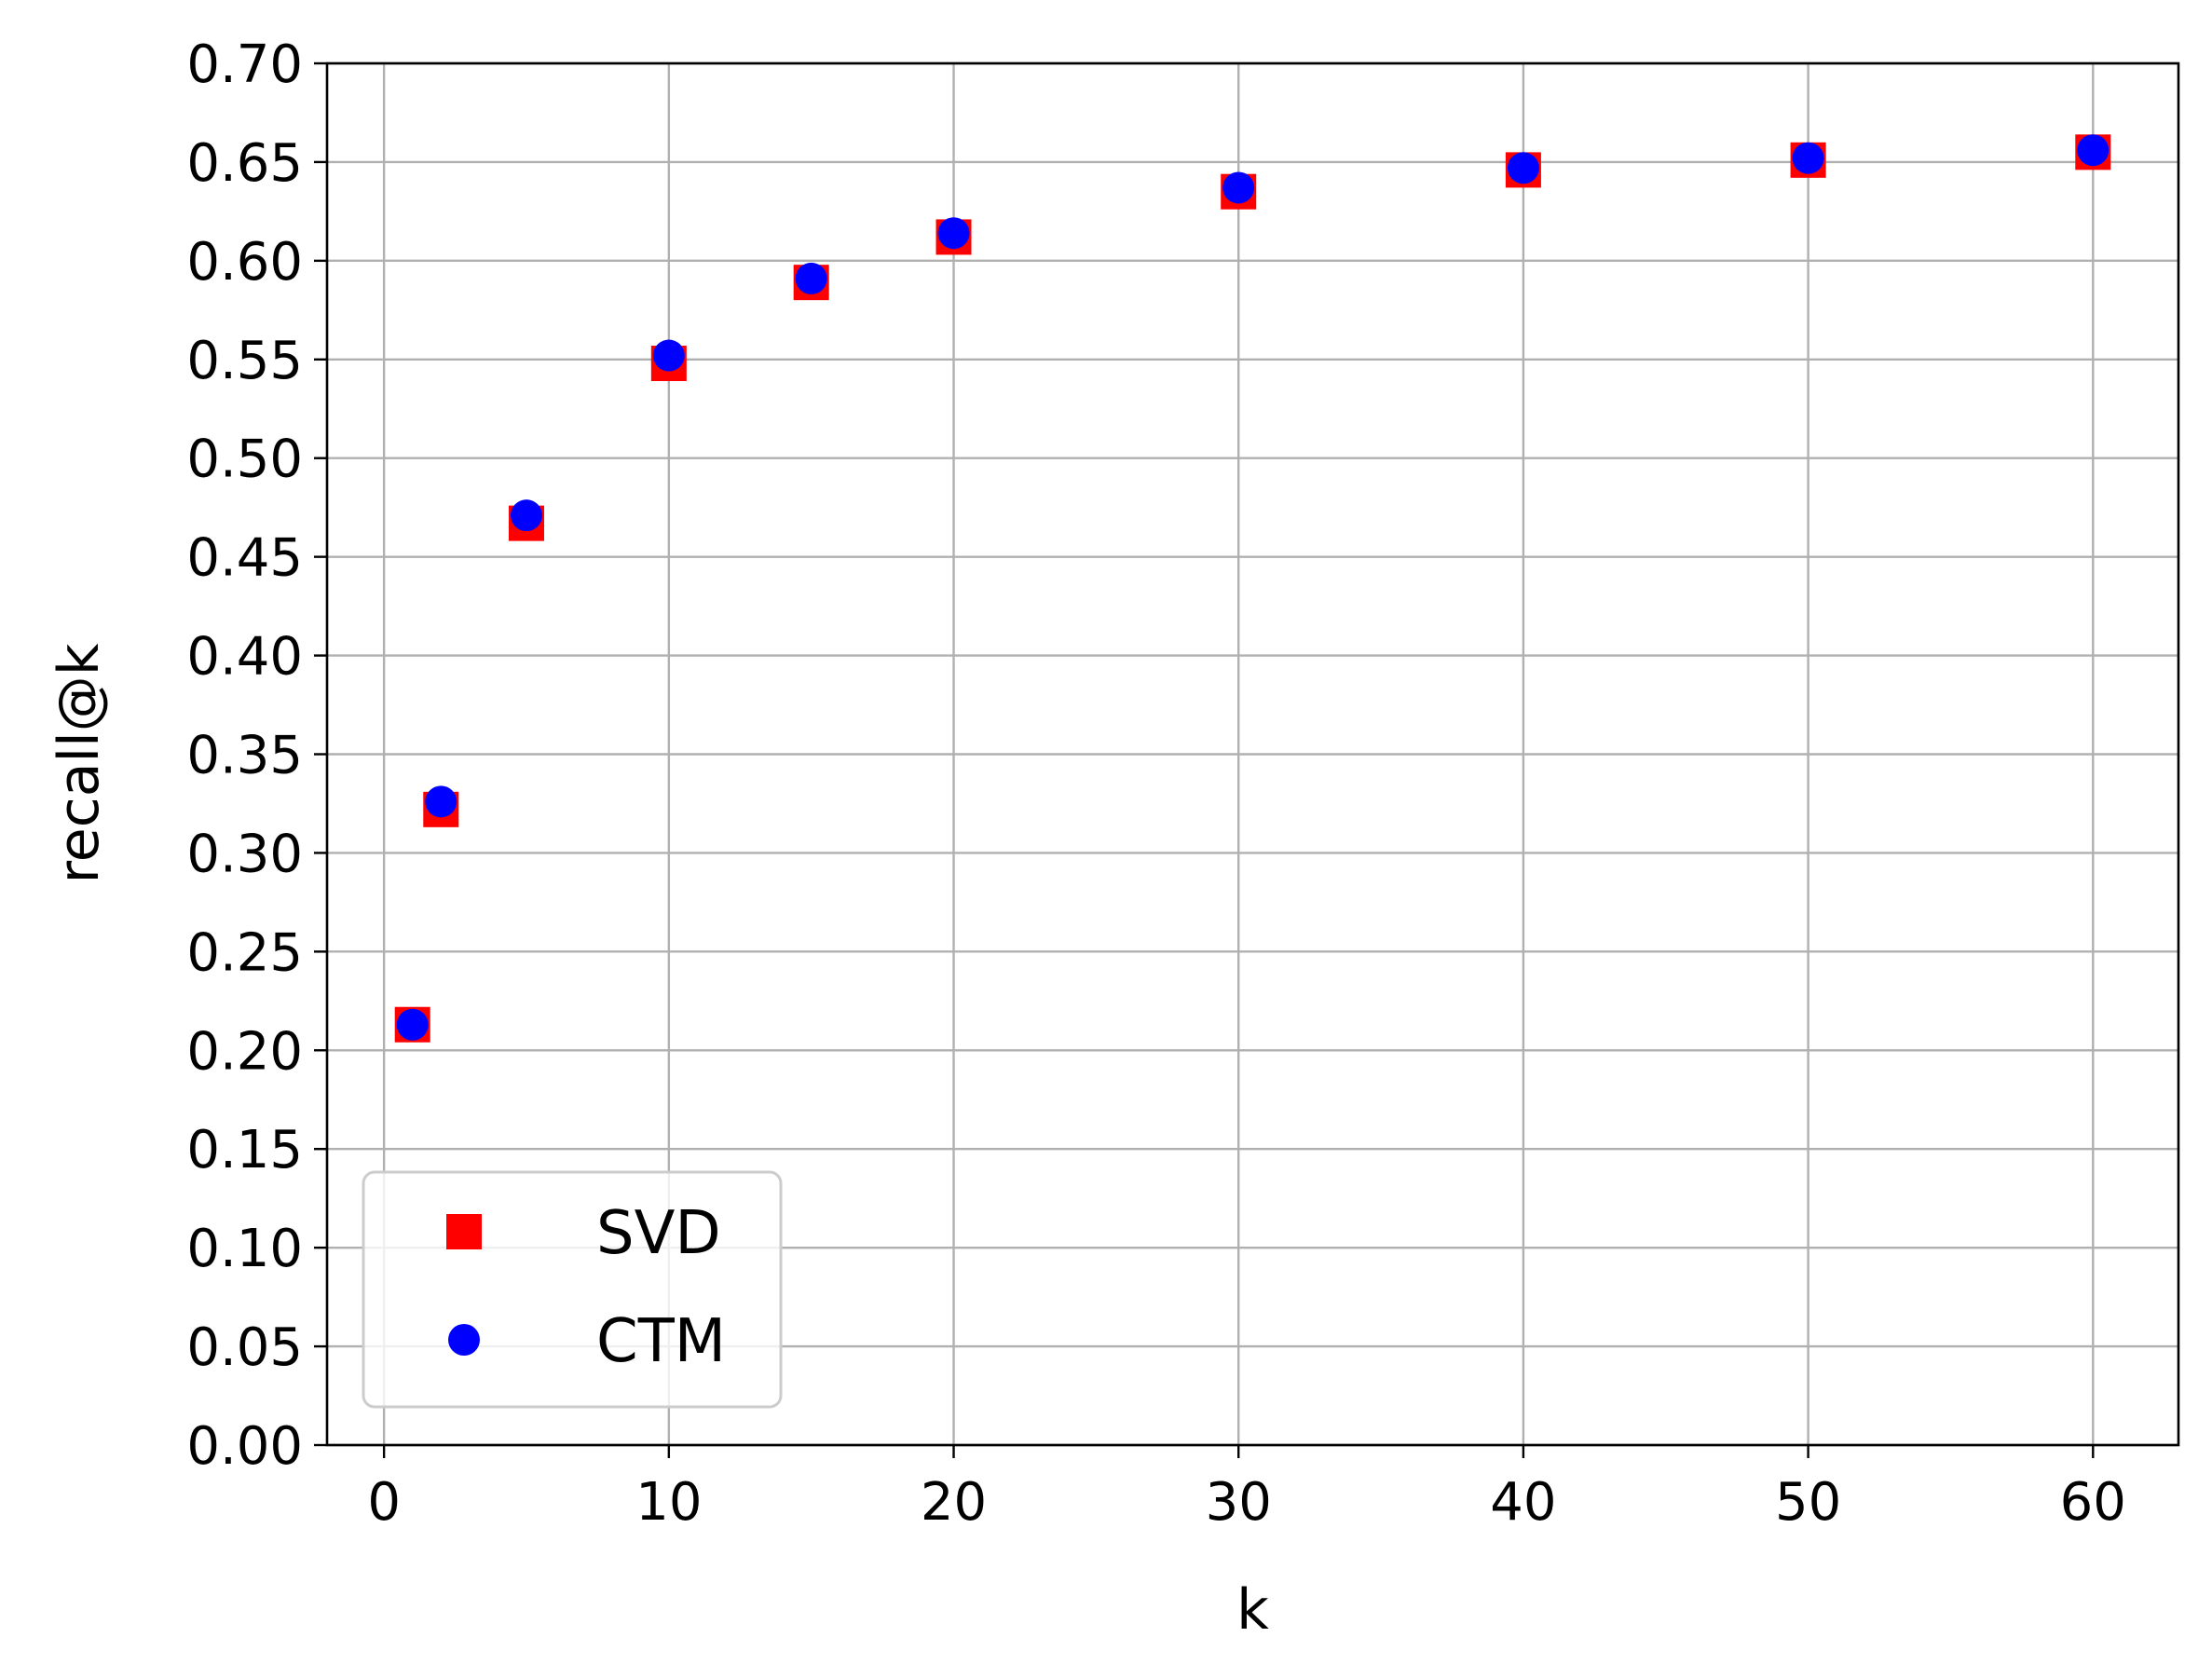  Describe the element at coordinates (384, 1503) in the screenshot. I see `x-tick-label: 0` at that location.